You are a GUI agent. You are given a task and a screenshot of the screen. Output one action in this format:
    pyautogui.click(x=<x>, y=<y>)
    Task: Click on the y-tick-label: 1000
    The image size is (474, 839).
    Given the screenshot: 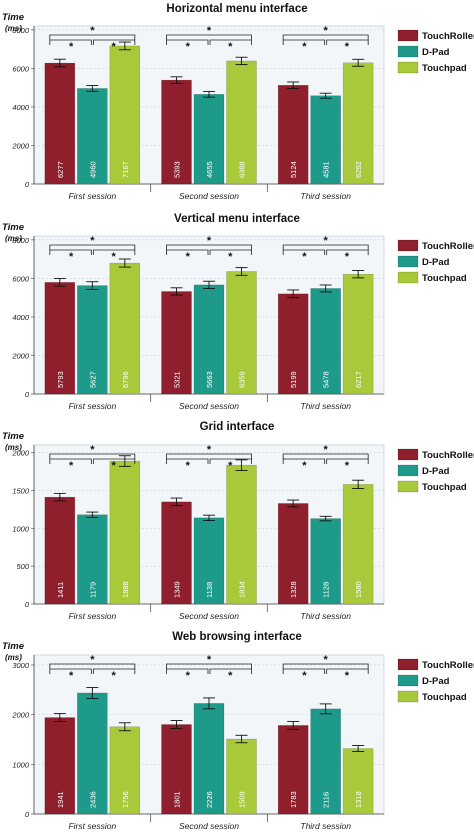 What is the action you would take?
    pyautogui.click(x=21, y=528)
    